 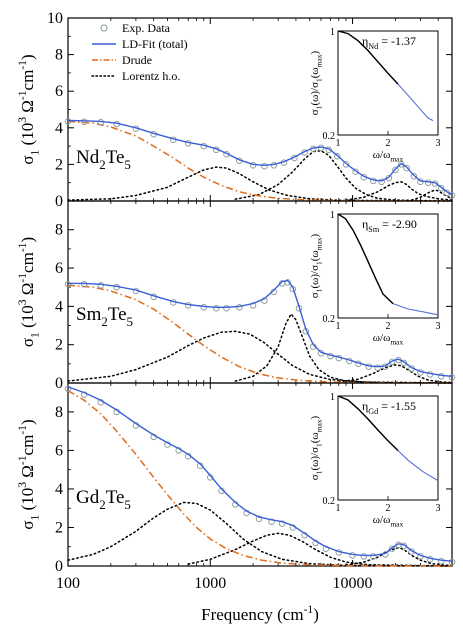 What do you see at coordinates (103, 159) in the screenshot?
I see `material-label: Nd2Te5` at bounding box center [103, 159].